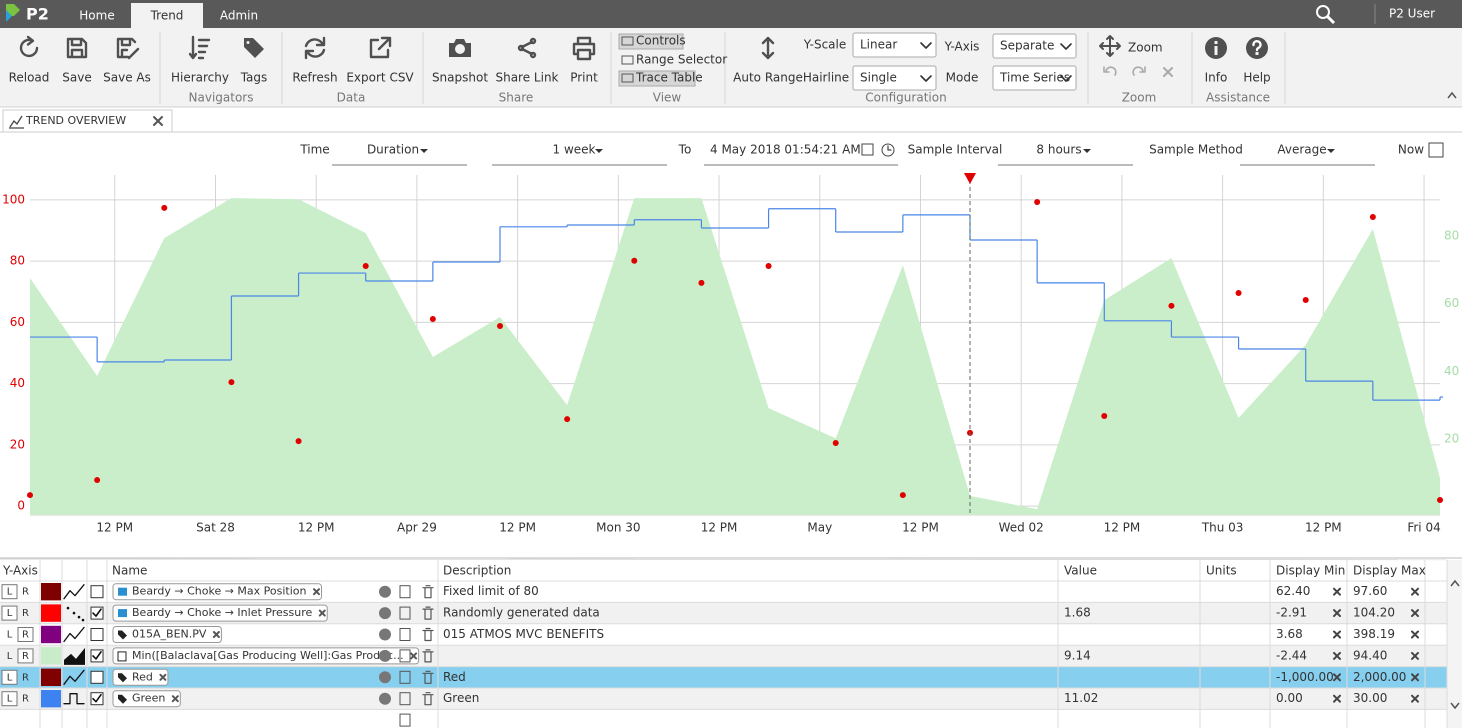 Image resolution: width=1462 pixels, height=728 pixels. What do you see at coordinates (657, 78) in the screenshot?
I see `option-active` at bounding box center [657, 78].